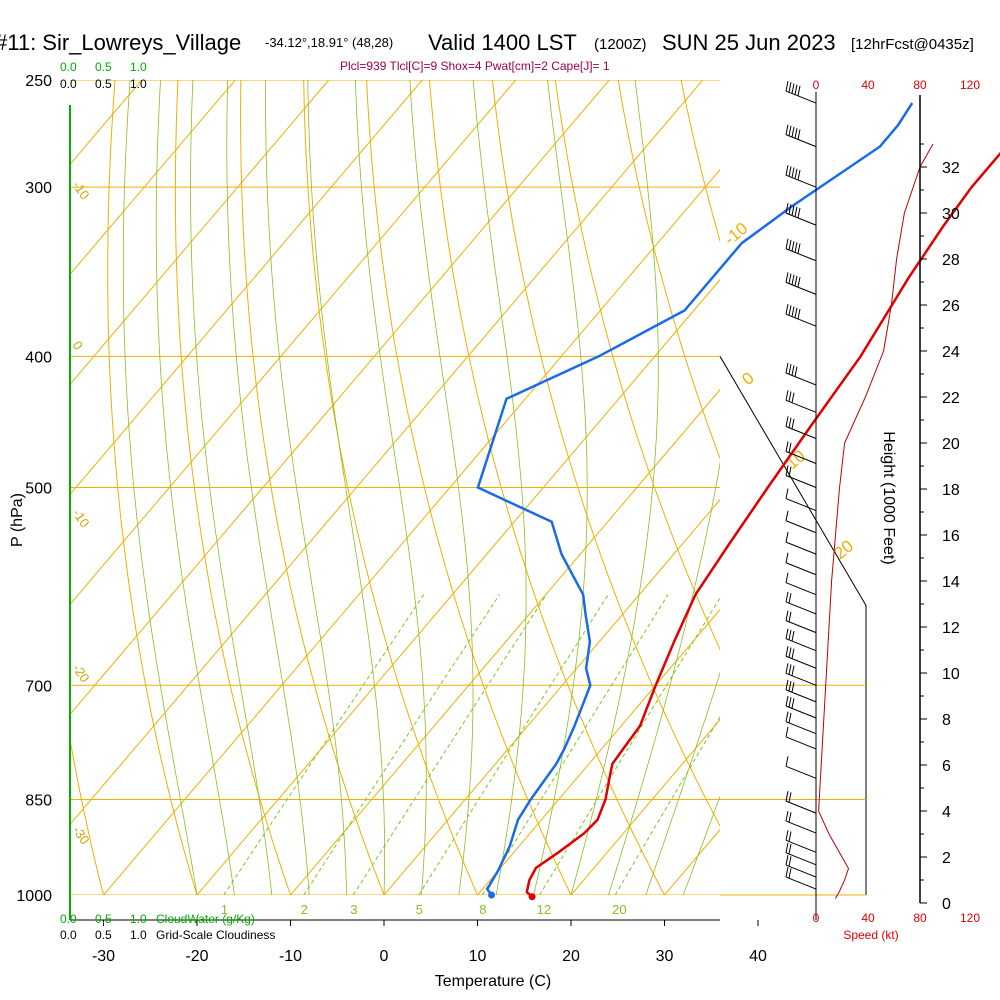 The height and width of the screenshot is (1000, 1000). I want to click on pressure-tick-label: 850, so click(38, 800).